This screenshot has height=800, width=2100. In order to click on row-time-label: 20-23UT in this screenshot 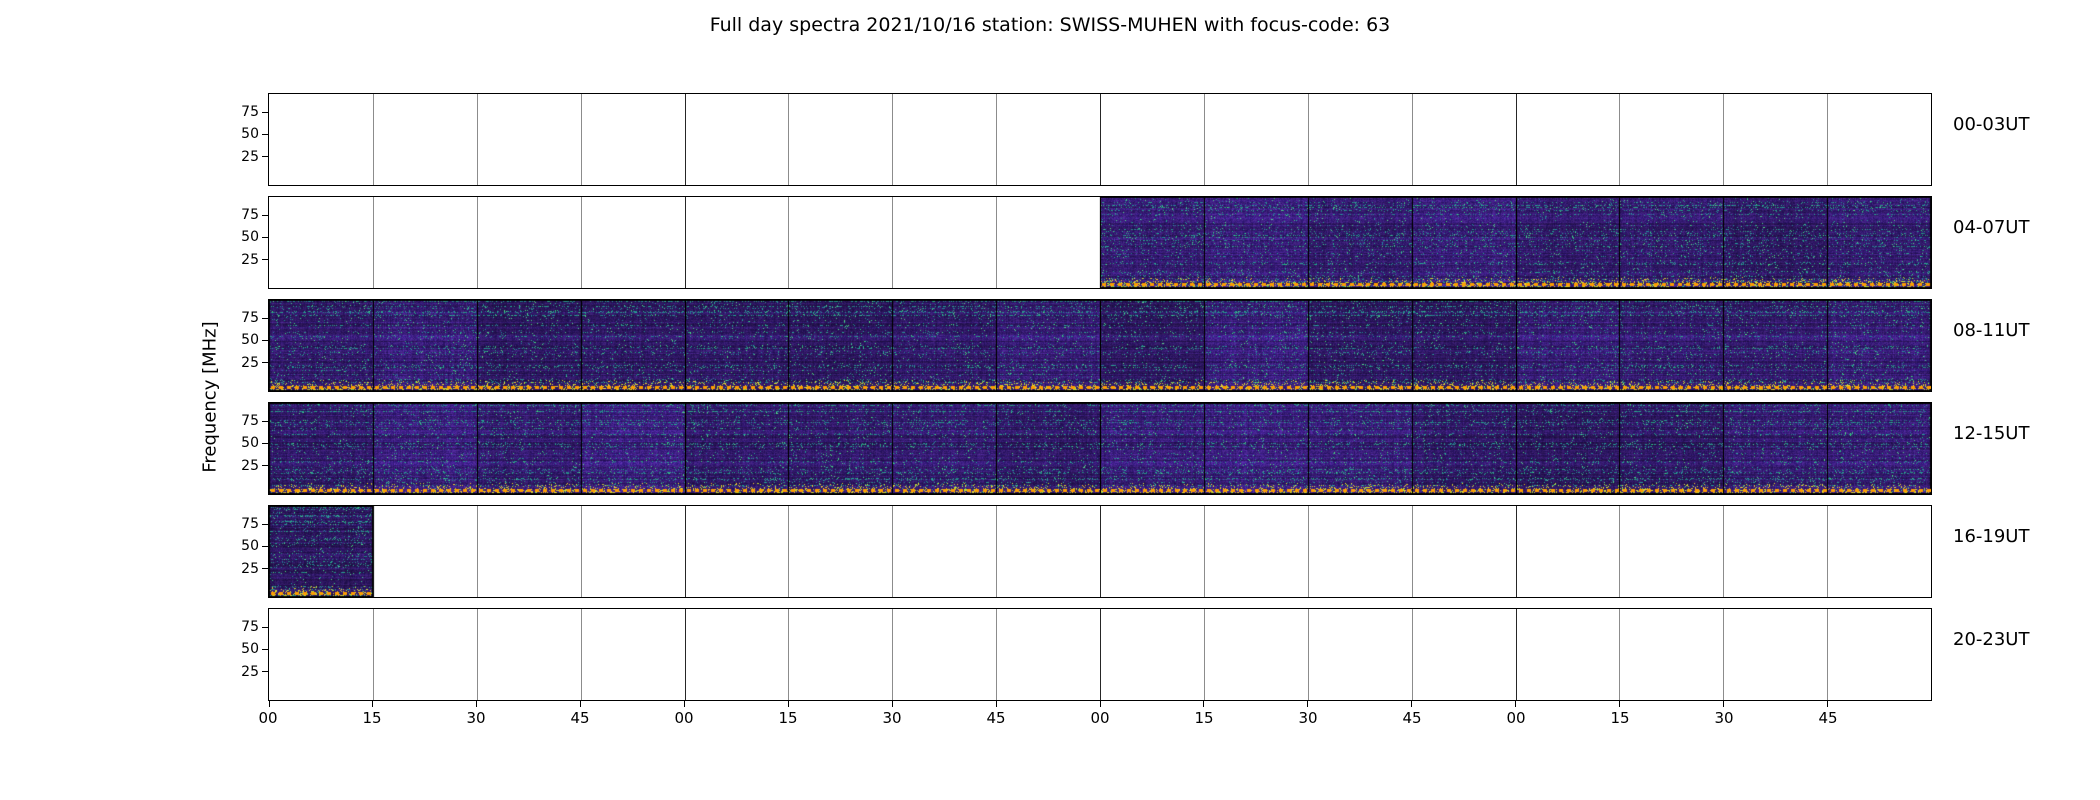, I will do `click(1991, 640)`.